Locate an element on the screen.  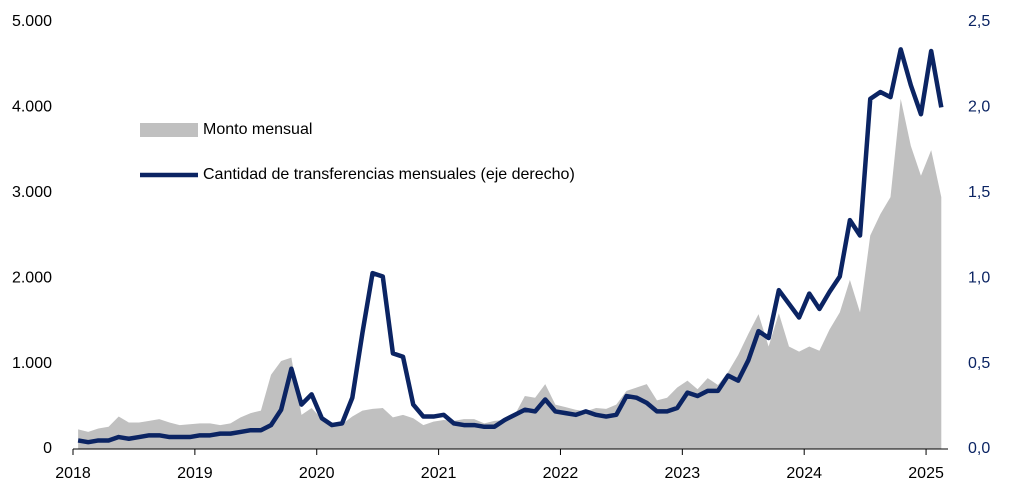
x-tick-label: 2018 is located at coordinates (73, 473).